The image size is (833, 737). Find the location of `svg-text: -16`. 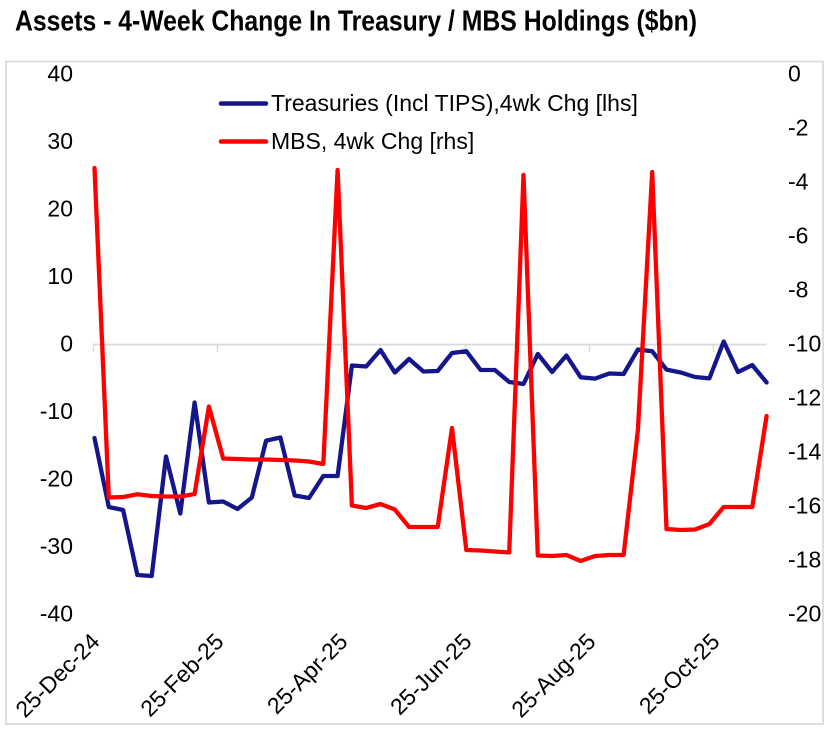

svg-text: -16 is located at coordinates (804, 506).